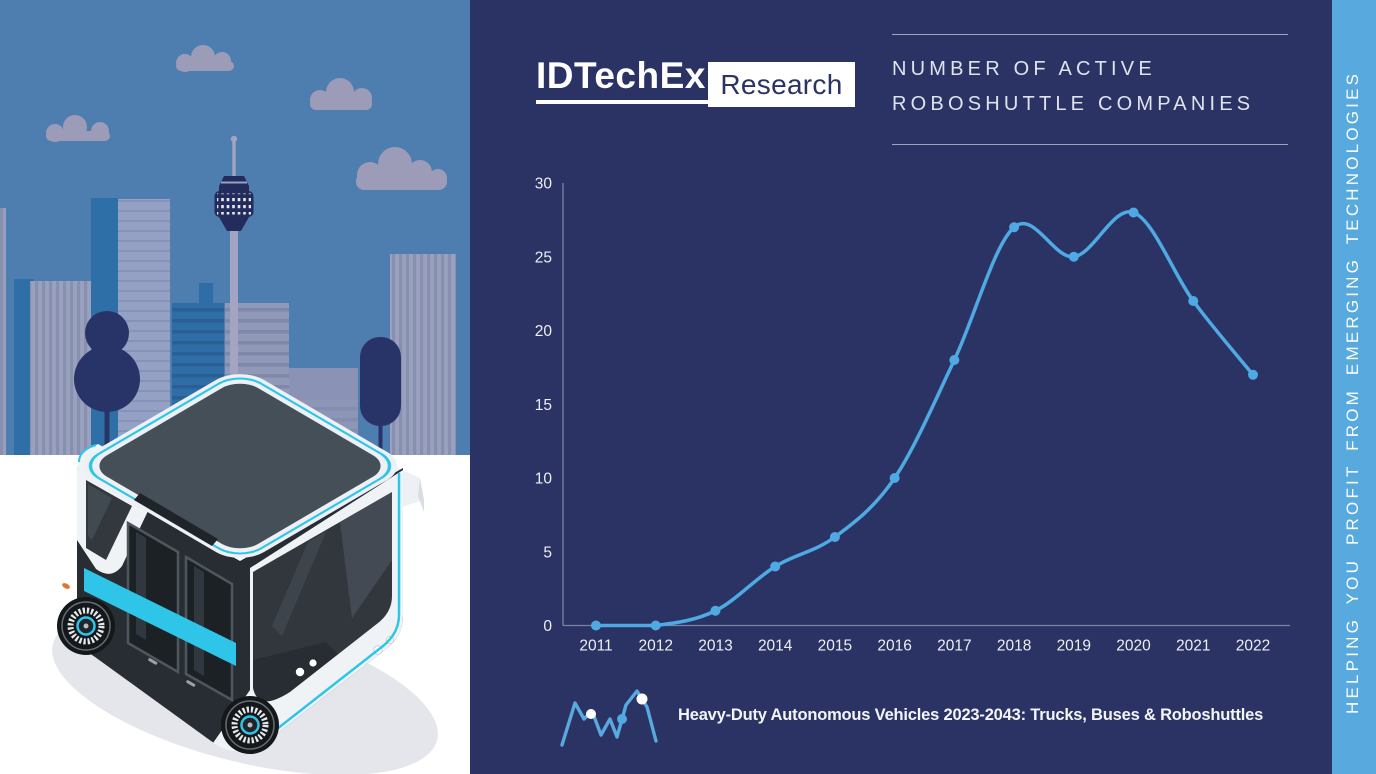  Describe the element at coordinates (421, 495) in the screenshot. I see `roof-module-side` at that location.